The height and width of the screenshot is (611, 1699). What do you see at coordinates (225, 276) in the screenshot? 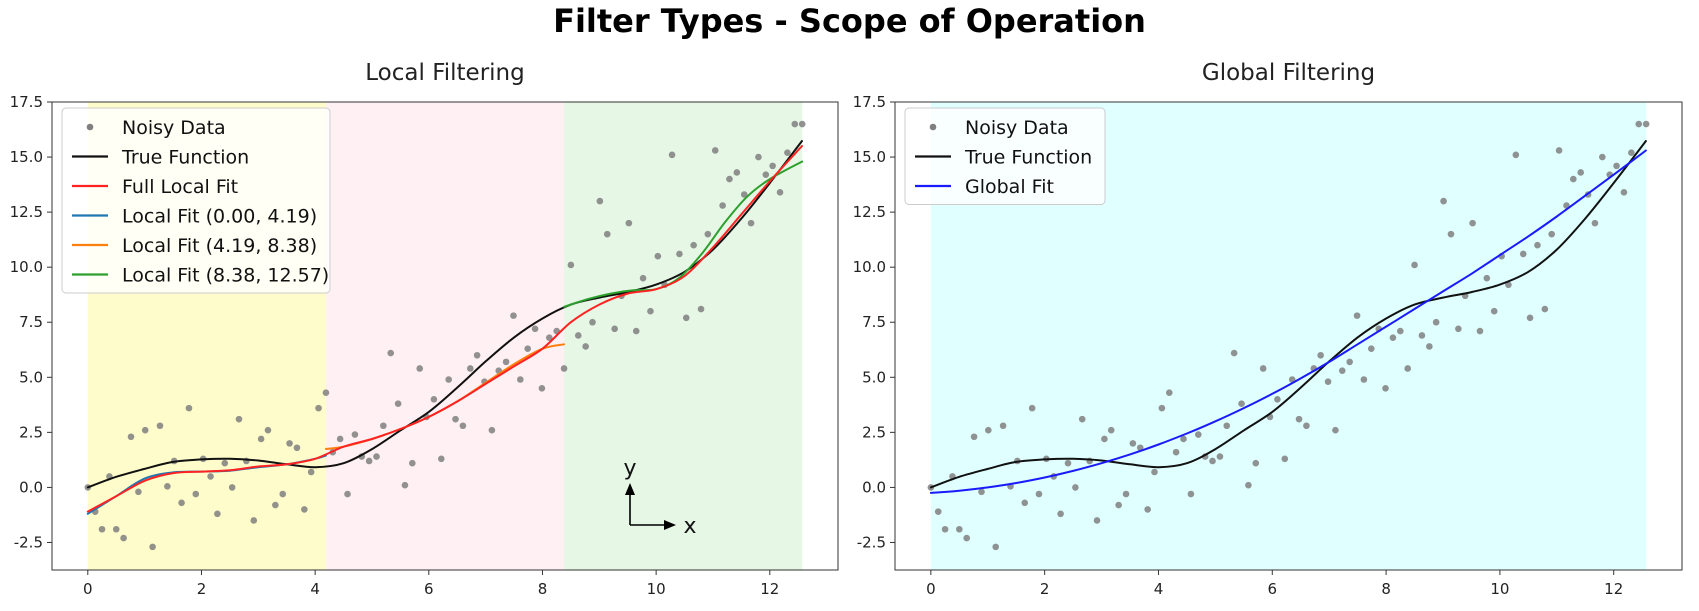
I see `legend-label: Local Fit (8.38, 12.57)` at bounding box center [225, 276].